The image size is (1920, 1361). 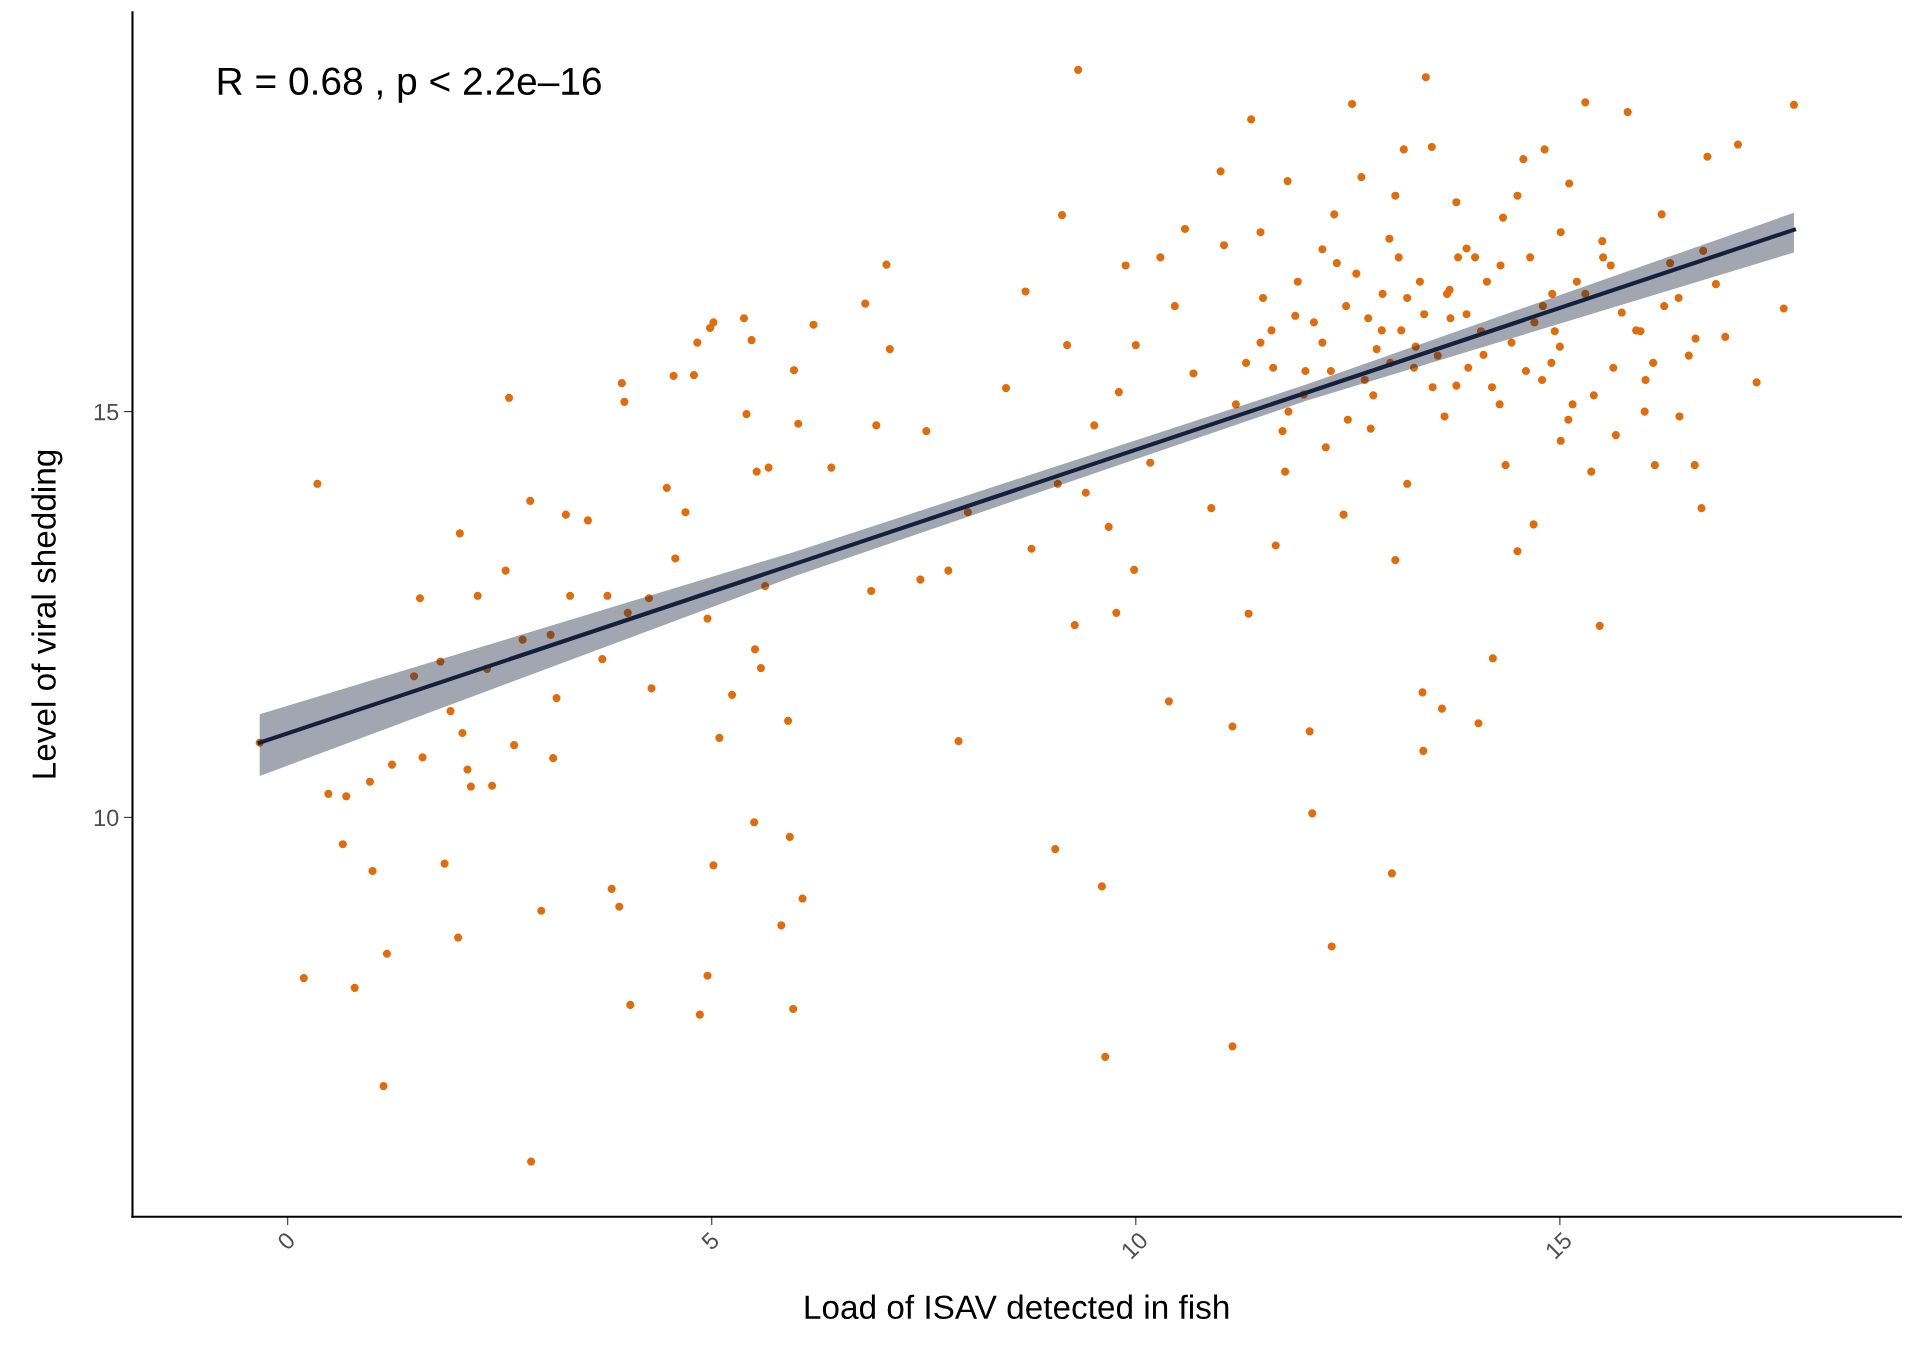 I want to click on x-tick-label: 10, so click(x=1134, y=1245).